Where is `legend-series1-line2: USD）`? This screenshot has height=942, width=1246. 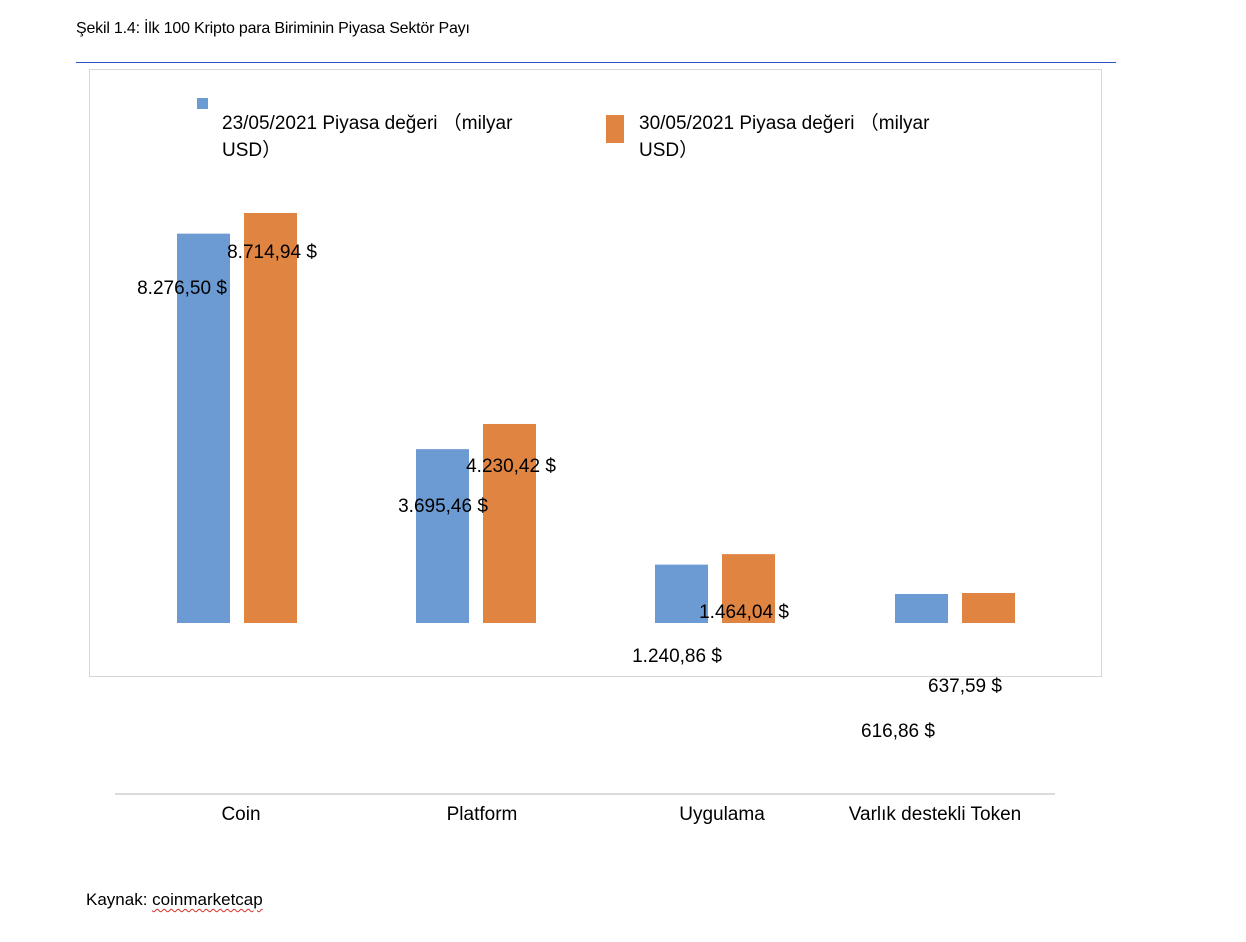 legend-series1-line2: USD） is located at coordinates (252, 150).